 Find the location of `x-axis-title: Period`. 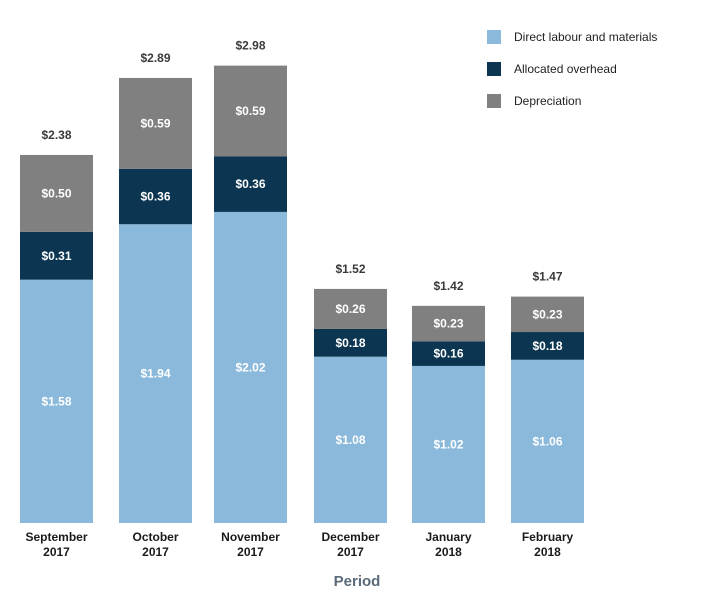

x-axis-title: Period is located at coordinates (357, 581).